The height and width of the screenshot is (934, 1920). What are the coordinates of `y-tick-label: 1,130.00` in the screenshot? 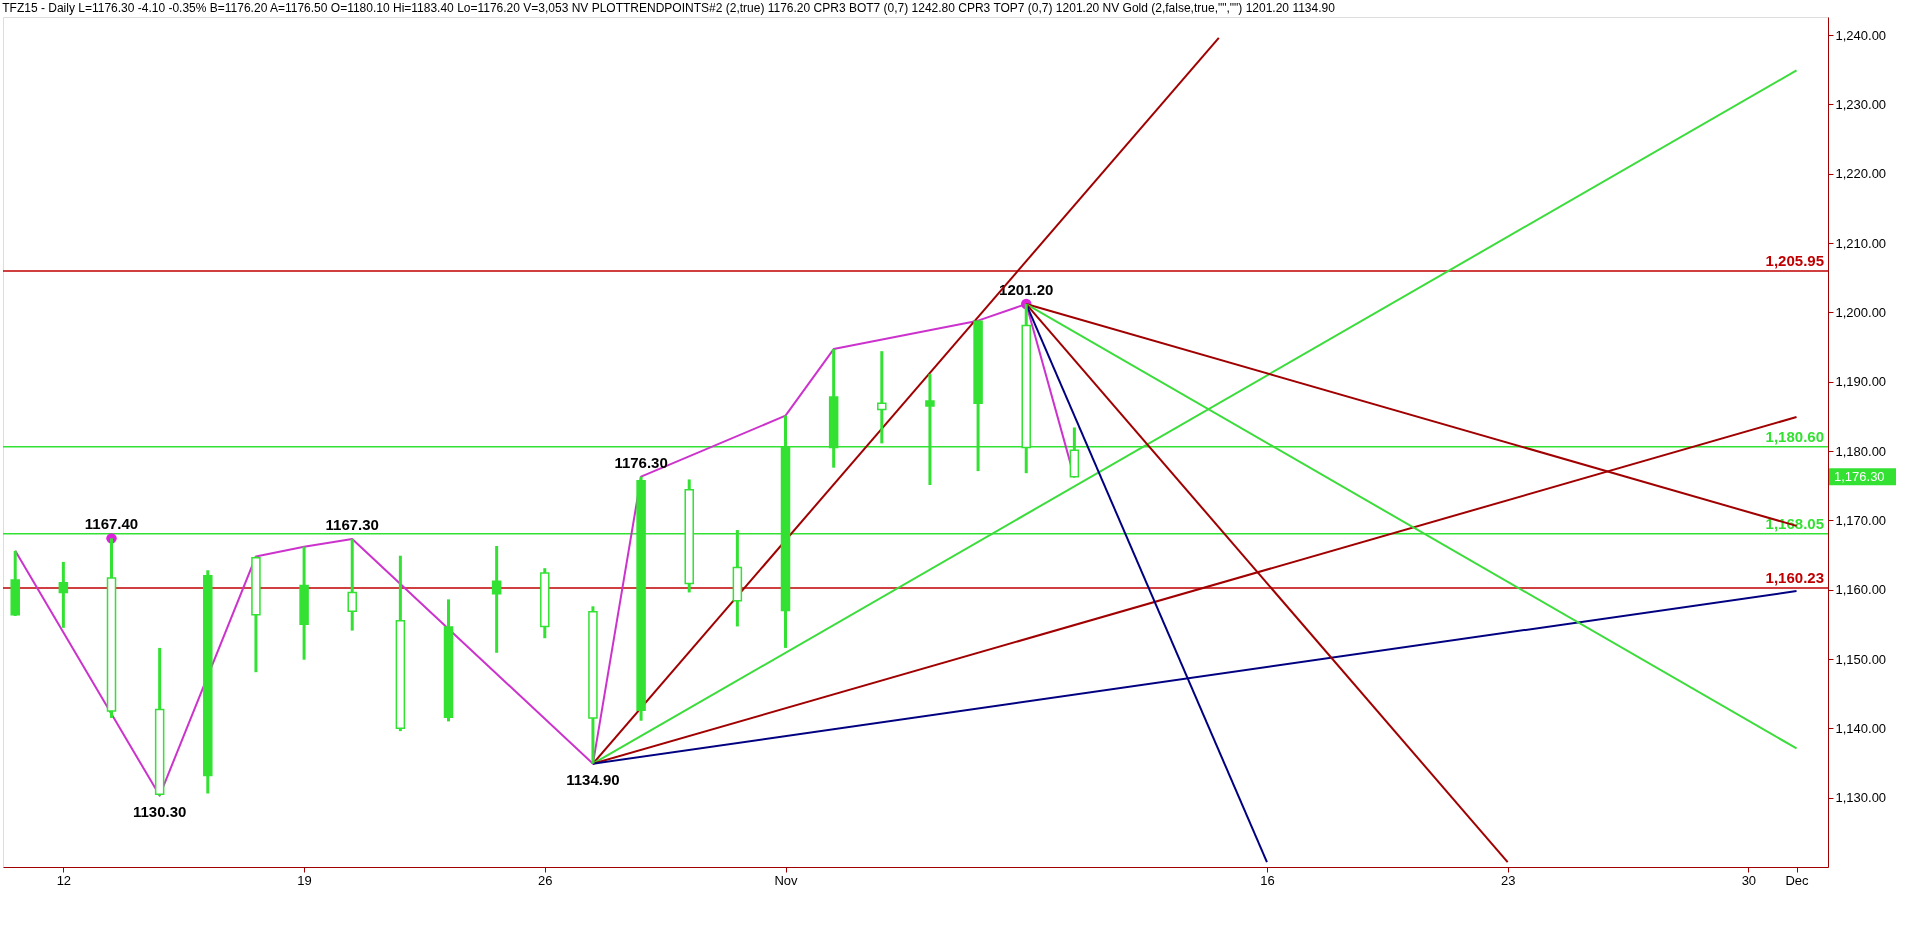 It's located at (1861, 798).